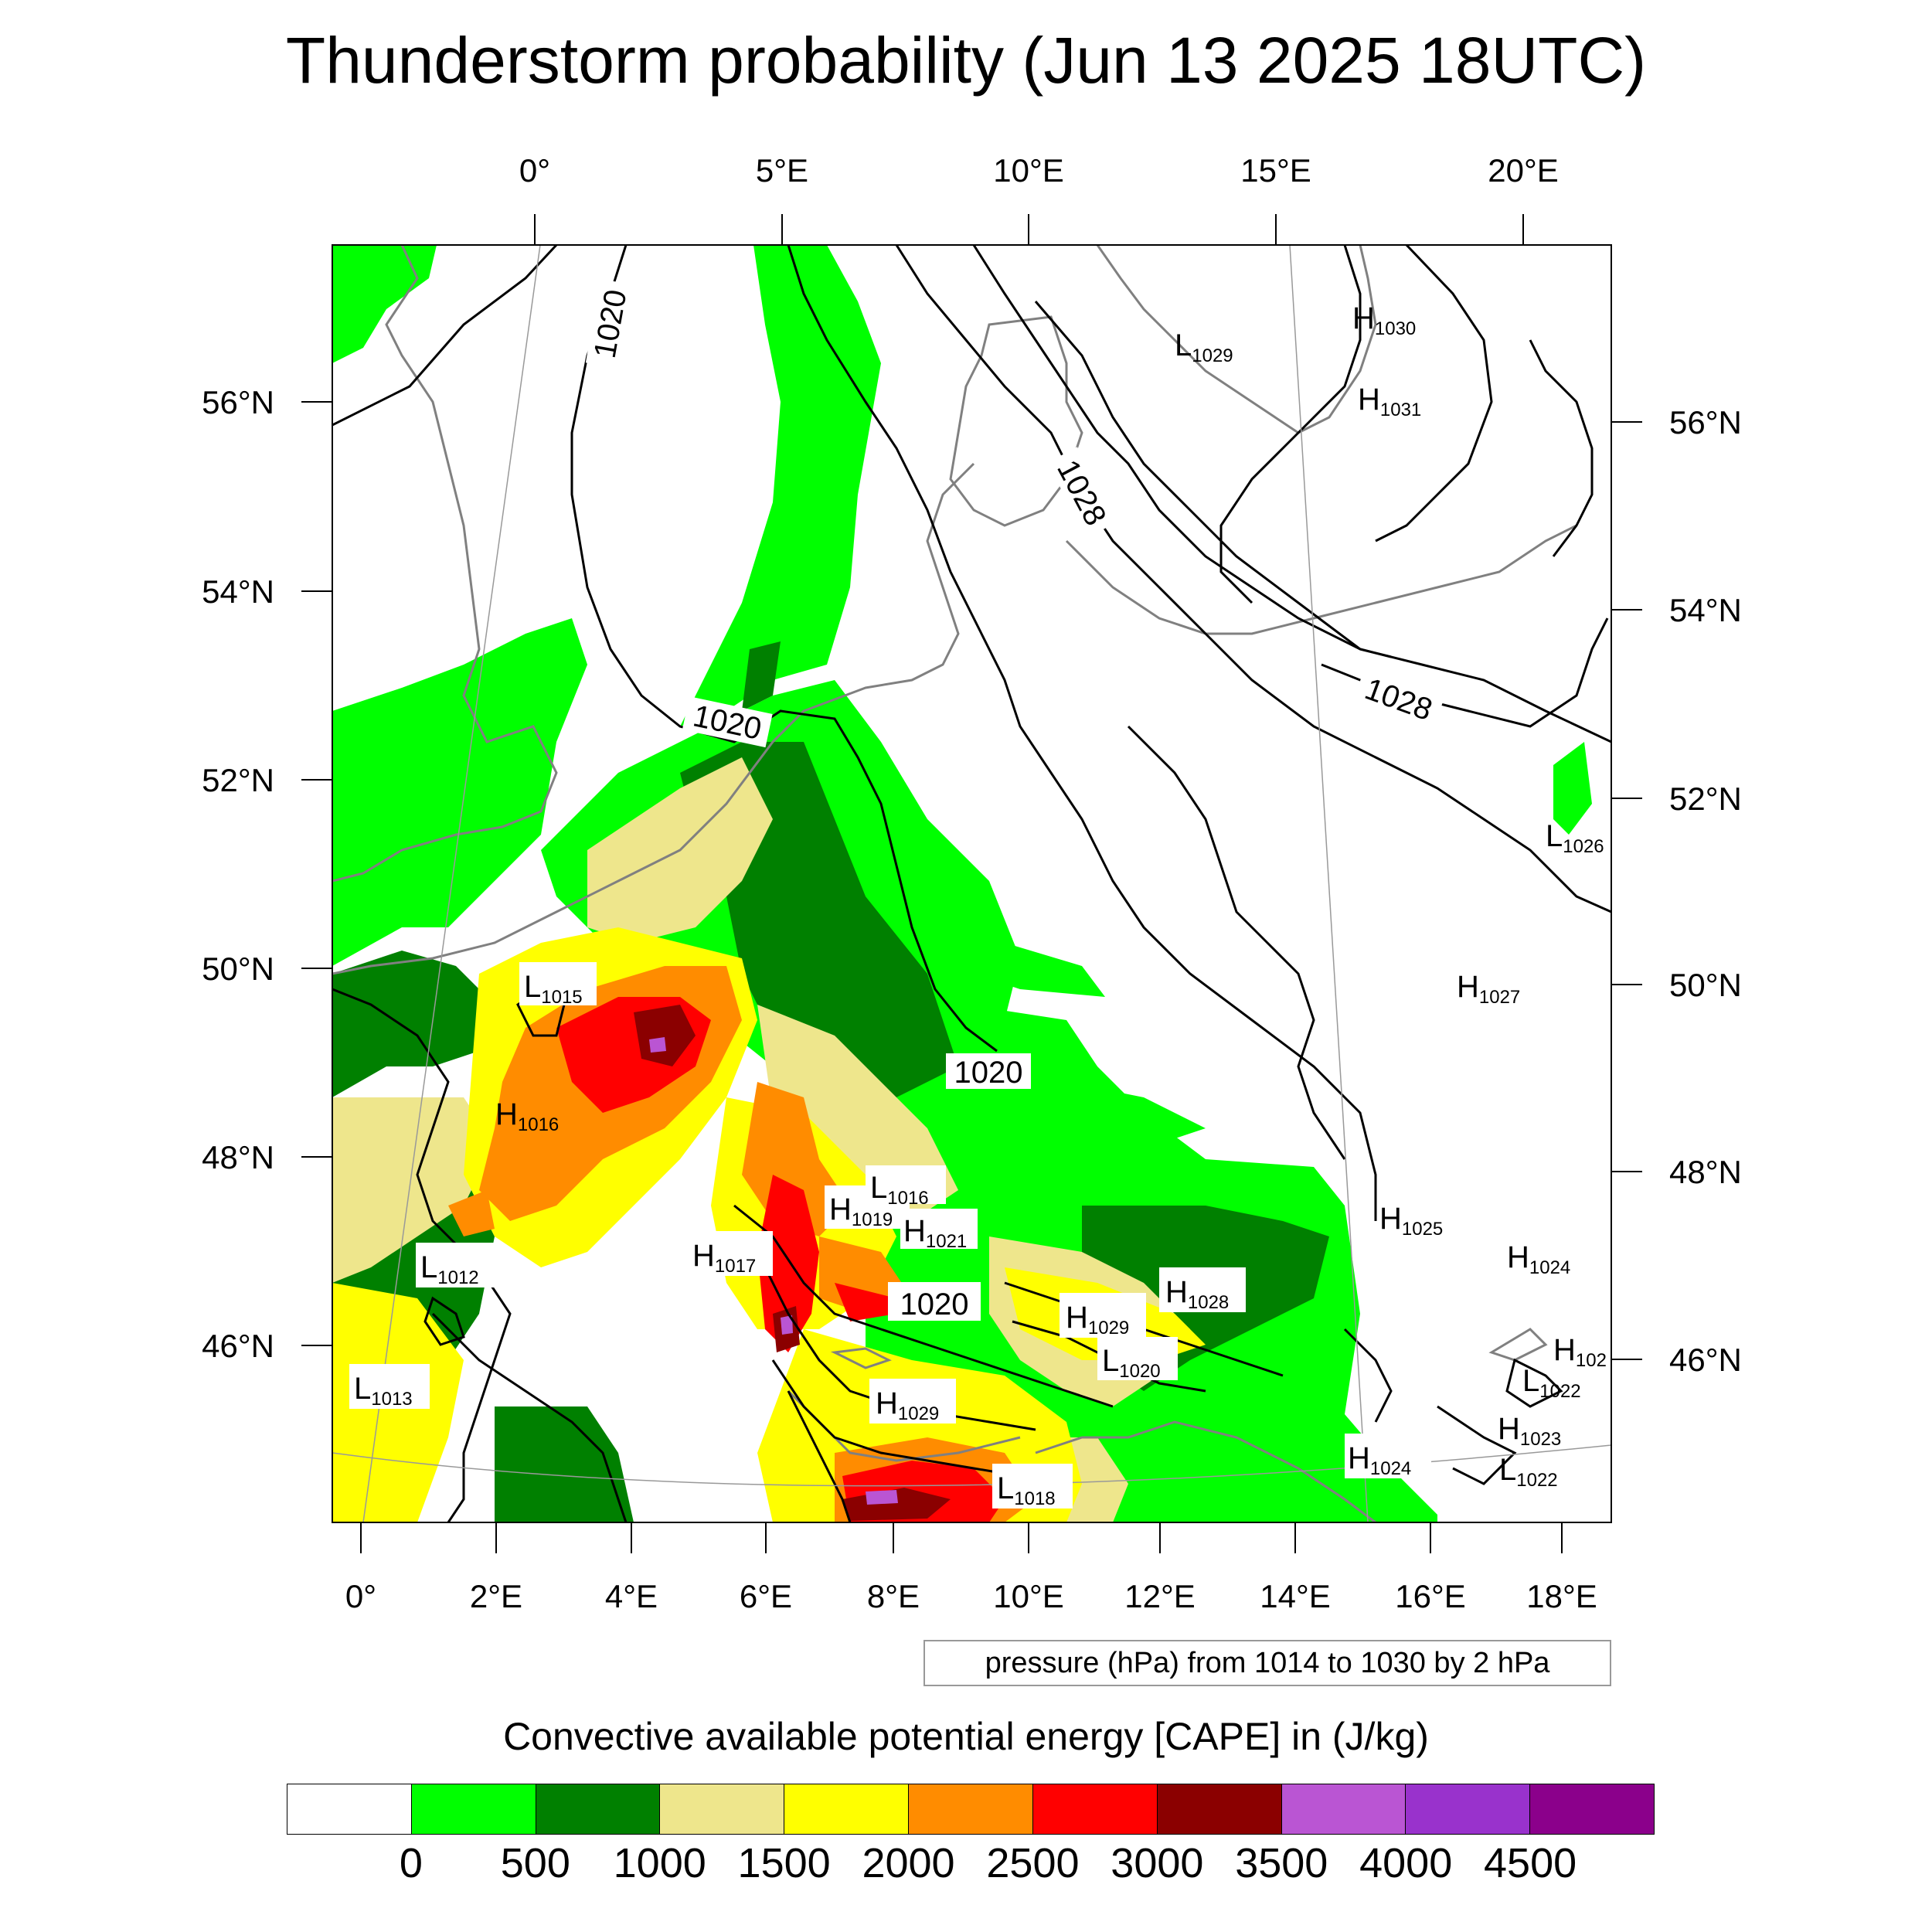 The image size is (1932, 1932). I want to click on pressure-center-value: 1020, so click(1140, 1371).